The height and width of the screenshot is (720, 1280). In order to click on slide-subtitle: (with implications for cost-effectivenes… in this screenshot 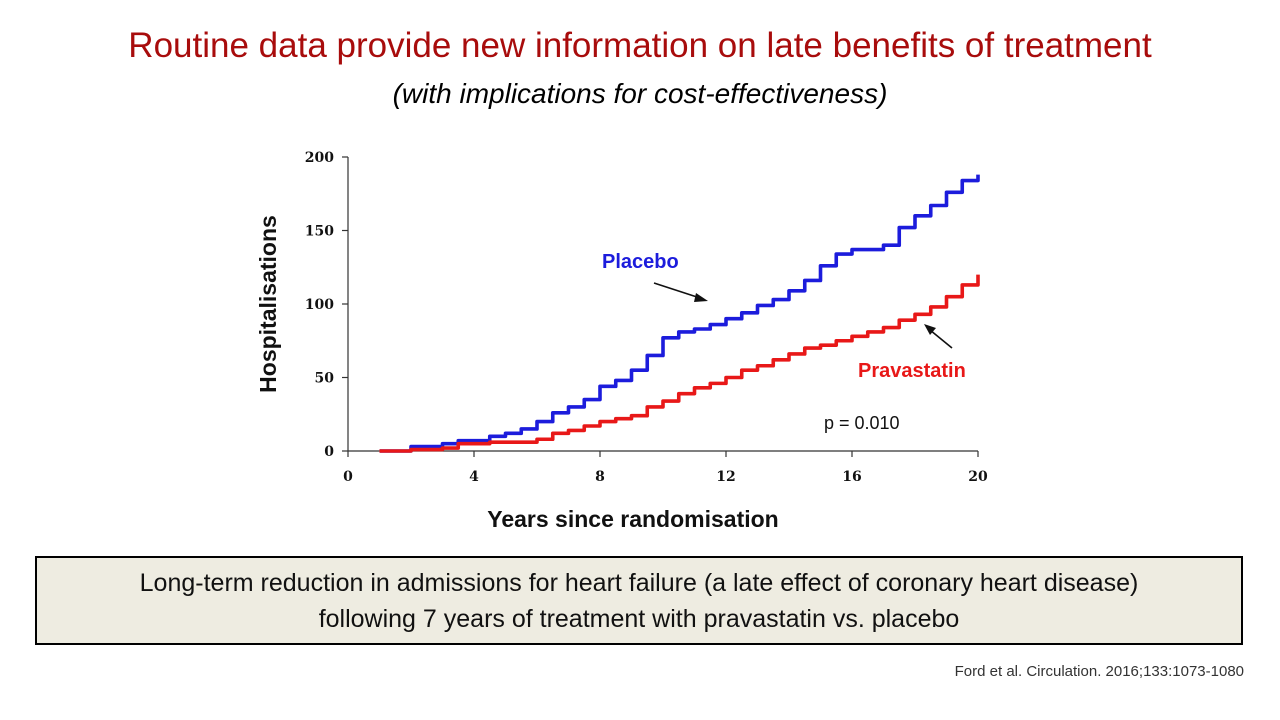, I will do `click(640, 93)`.